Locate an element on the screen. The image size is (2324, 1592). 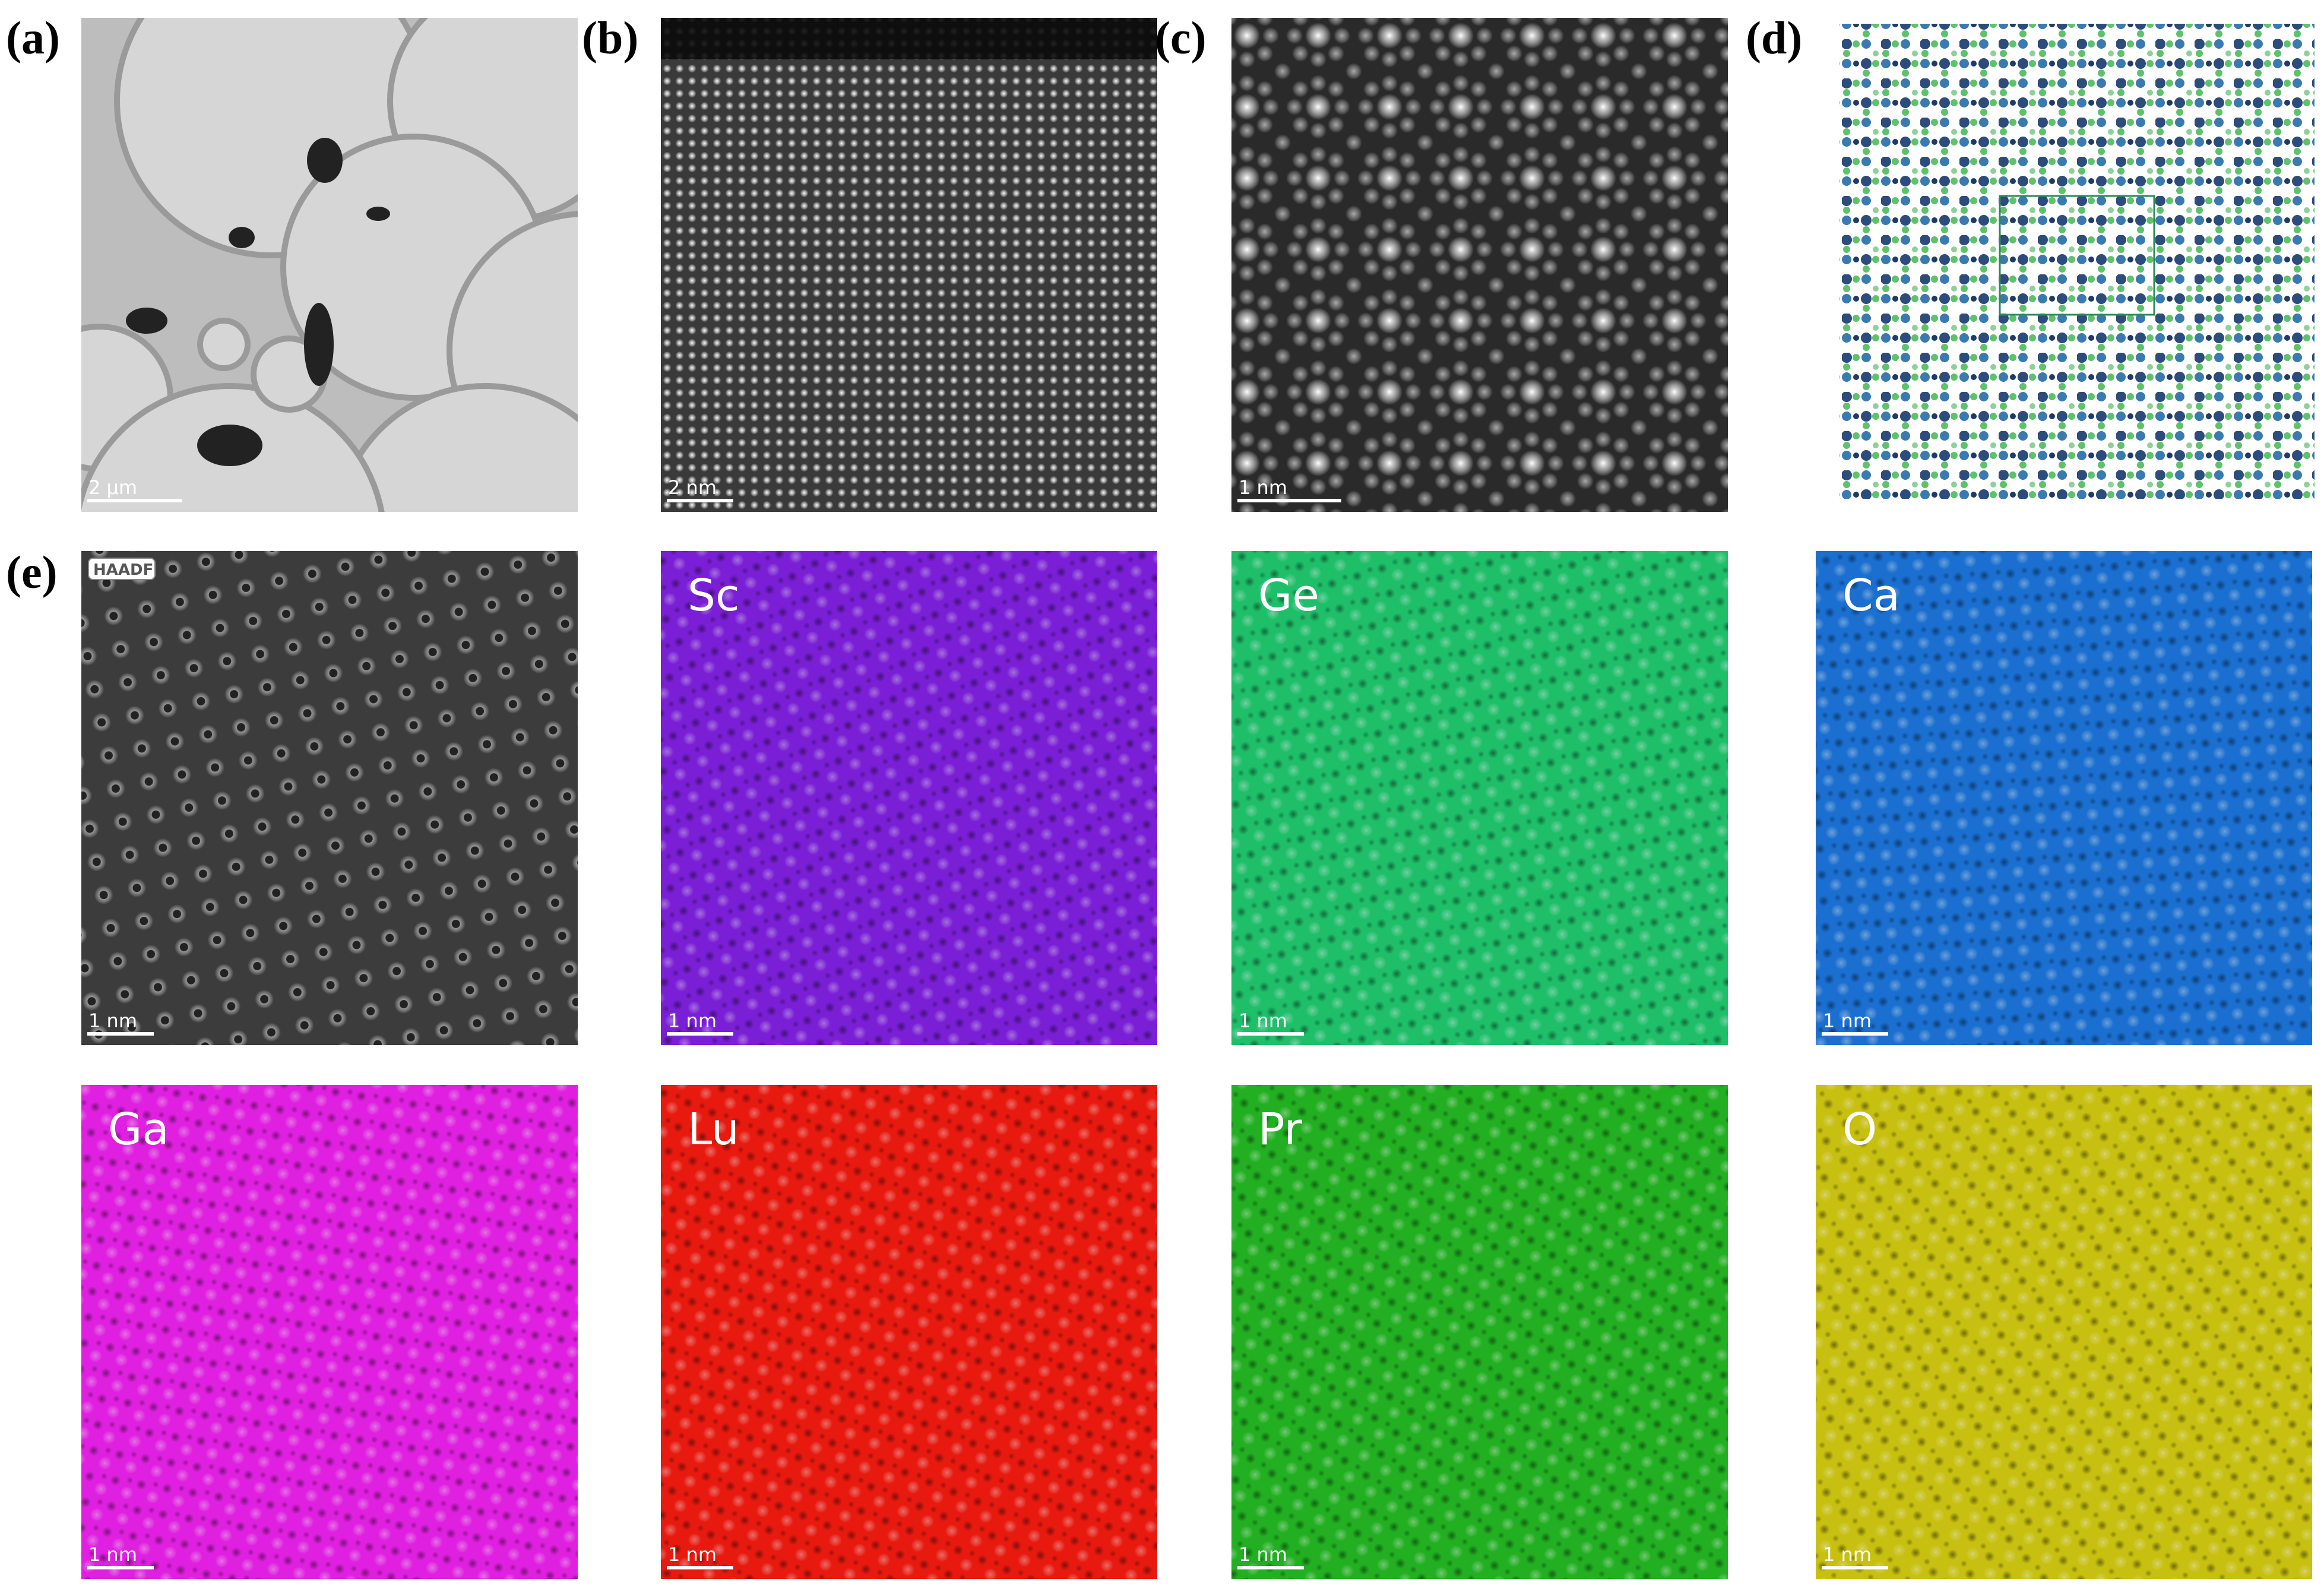
element-label: Ge is located at coordinates (1288, 595).